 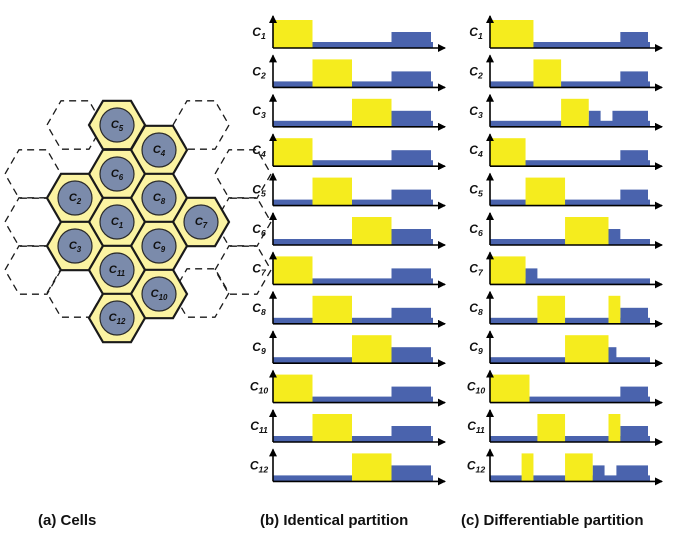 What do you see at coordinates (552, 520) in the screenshot?
I see `caption-differentiable-partition: (c) Differentiable partition` at bounding box center [552, 520].